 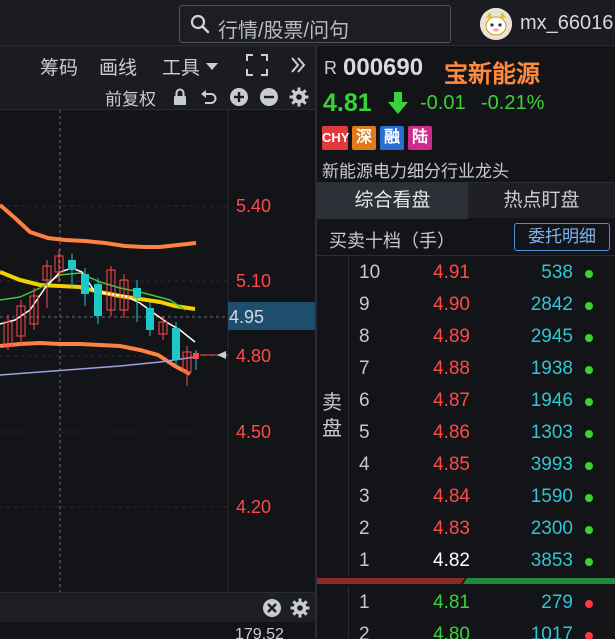 What do you see at coordinates (254, 281) in the screenshot?
I see `price-axis-label: 5.10` at bounding box center [254, 281].